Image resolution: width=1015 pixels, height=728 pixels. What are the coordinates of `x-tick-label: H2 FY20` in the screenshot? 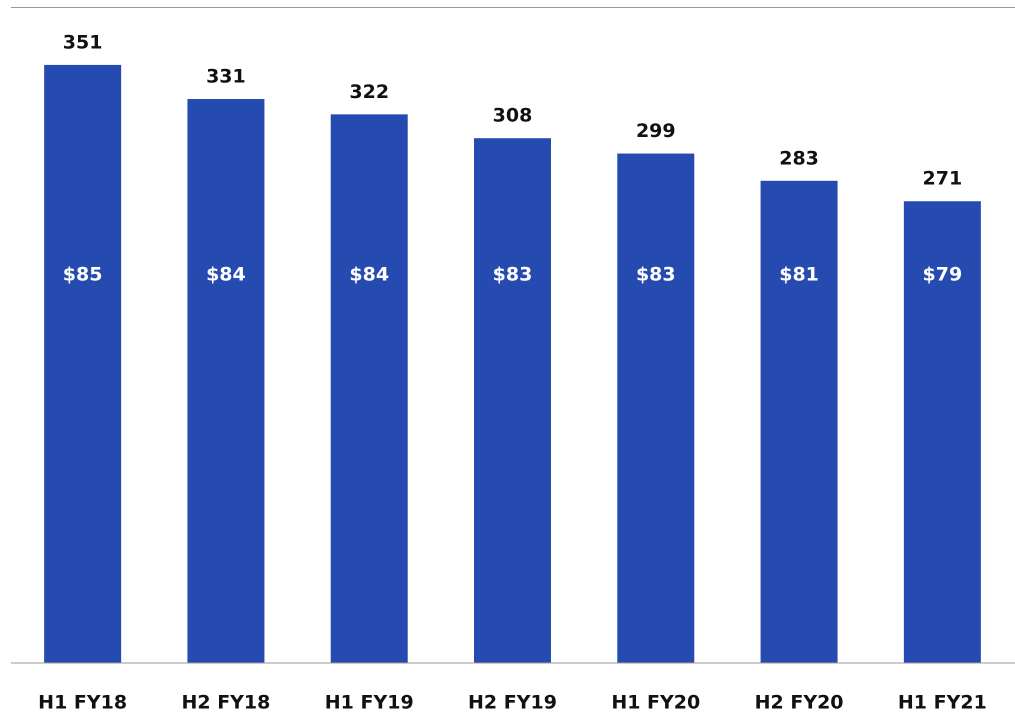 It's located at (799, 703).